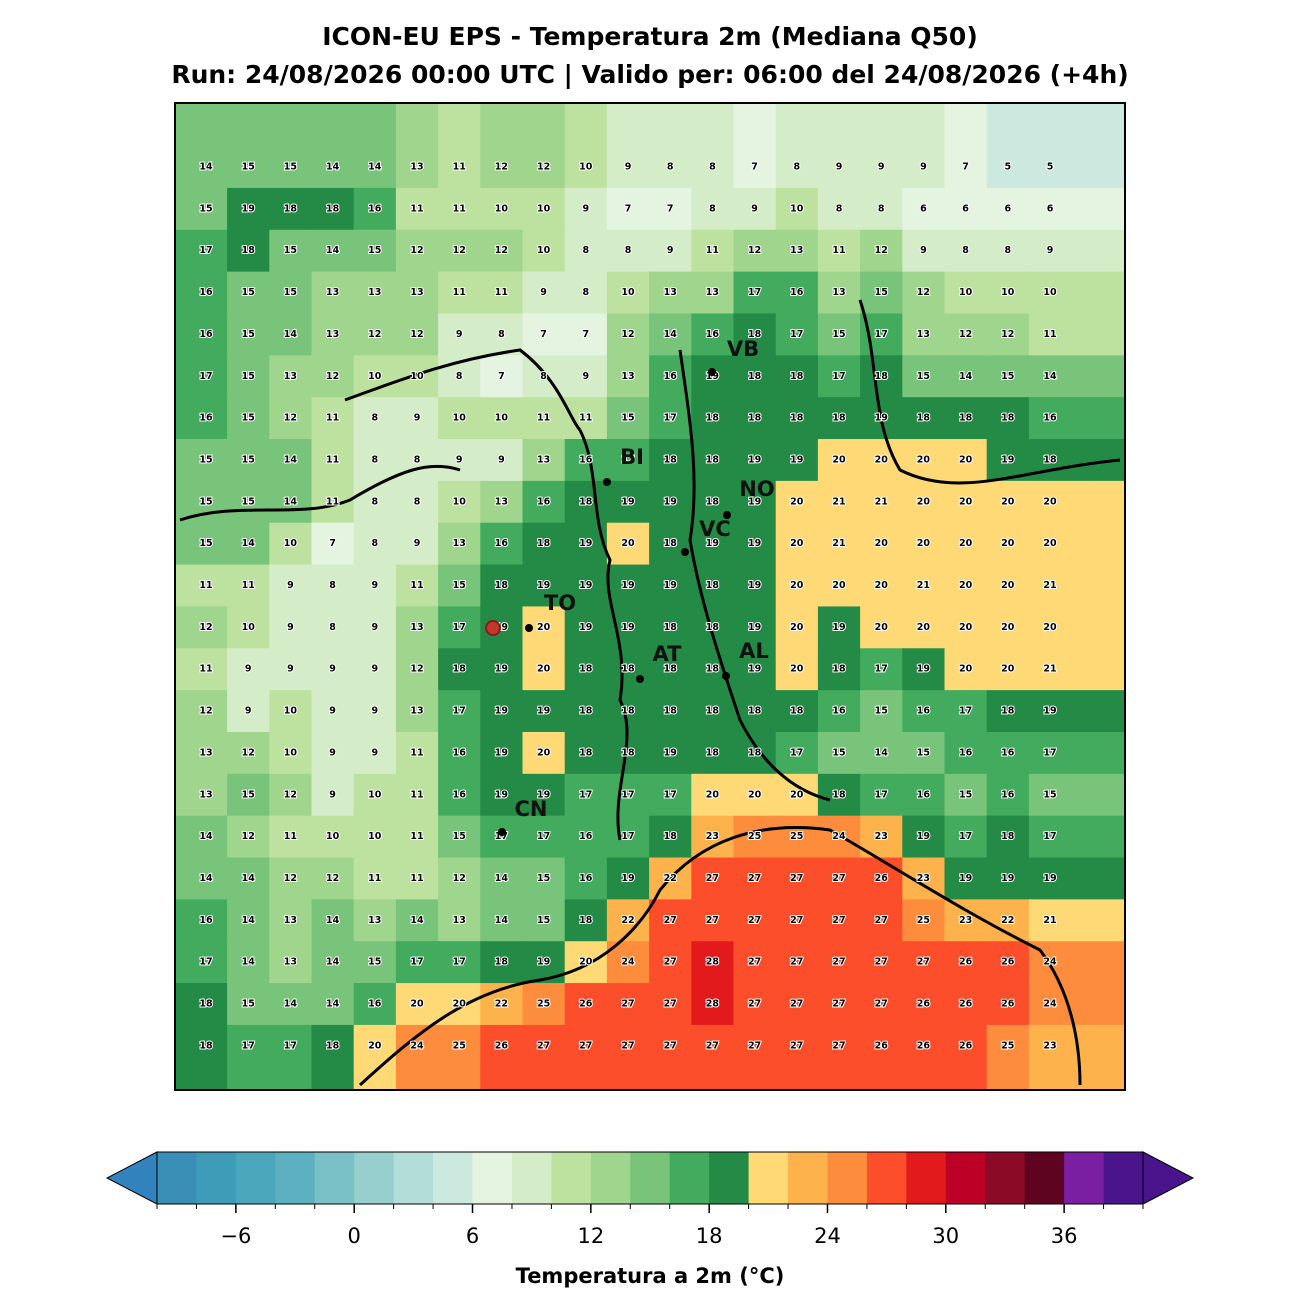  What do you see at coordinates (965, 920) in the screenshot?
I see `grid-value: 23` at bounding box center [965, 920].